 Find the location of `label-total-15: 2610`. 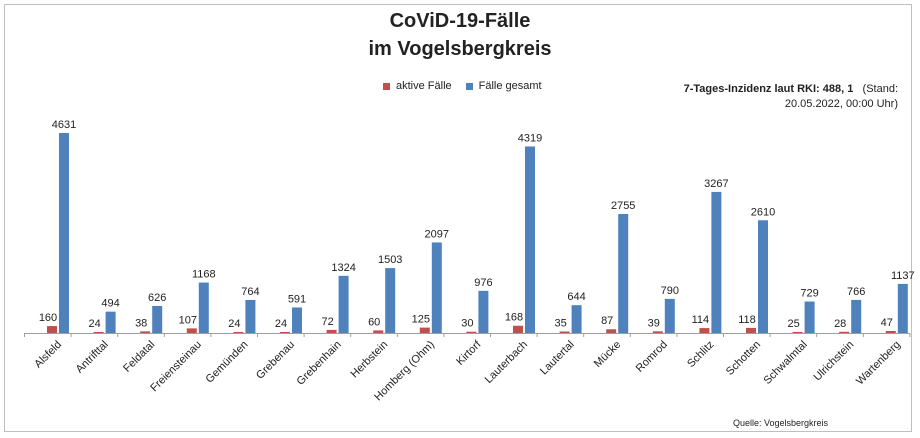

label-total-15: 2610 is located at coordinates (763, 212).